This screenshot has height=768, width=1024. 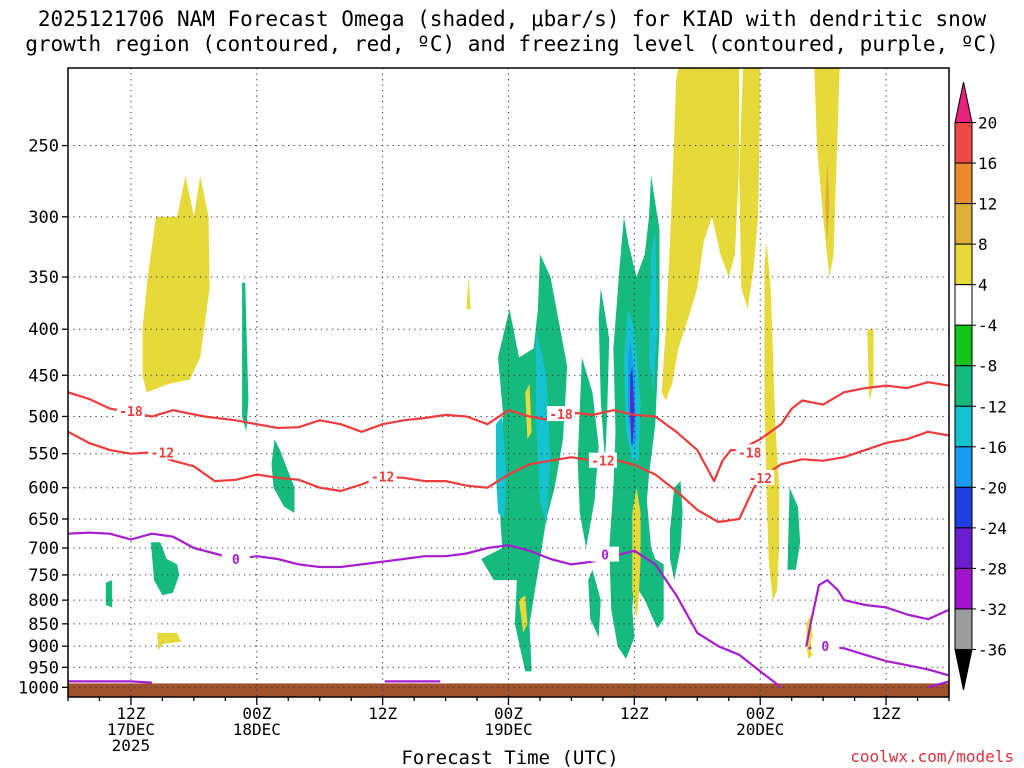 I want to click on y-tick-label: 350, so click(x=43, y=278).